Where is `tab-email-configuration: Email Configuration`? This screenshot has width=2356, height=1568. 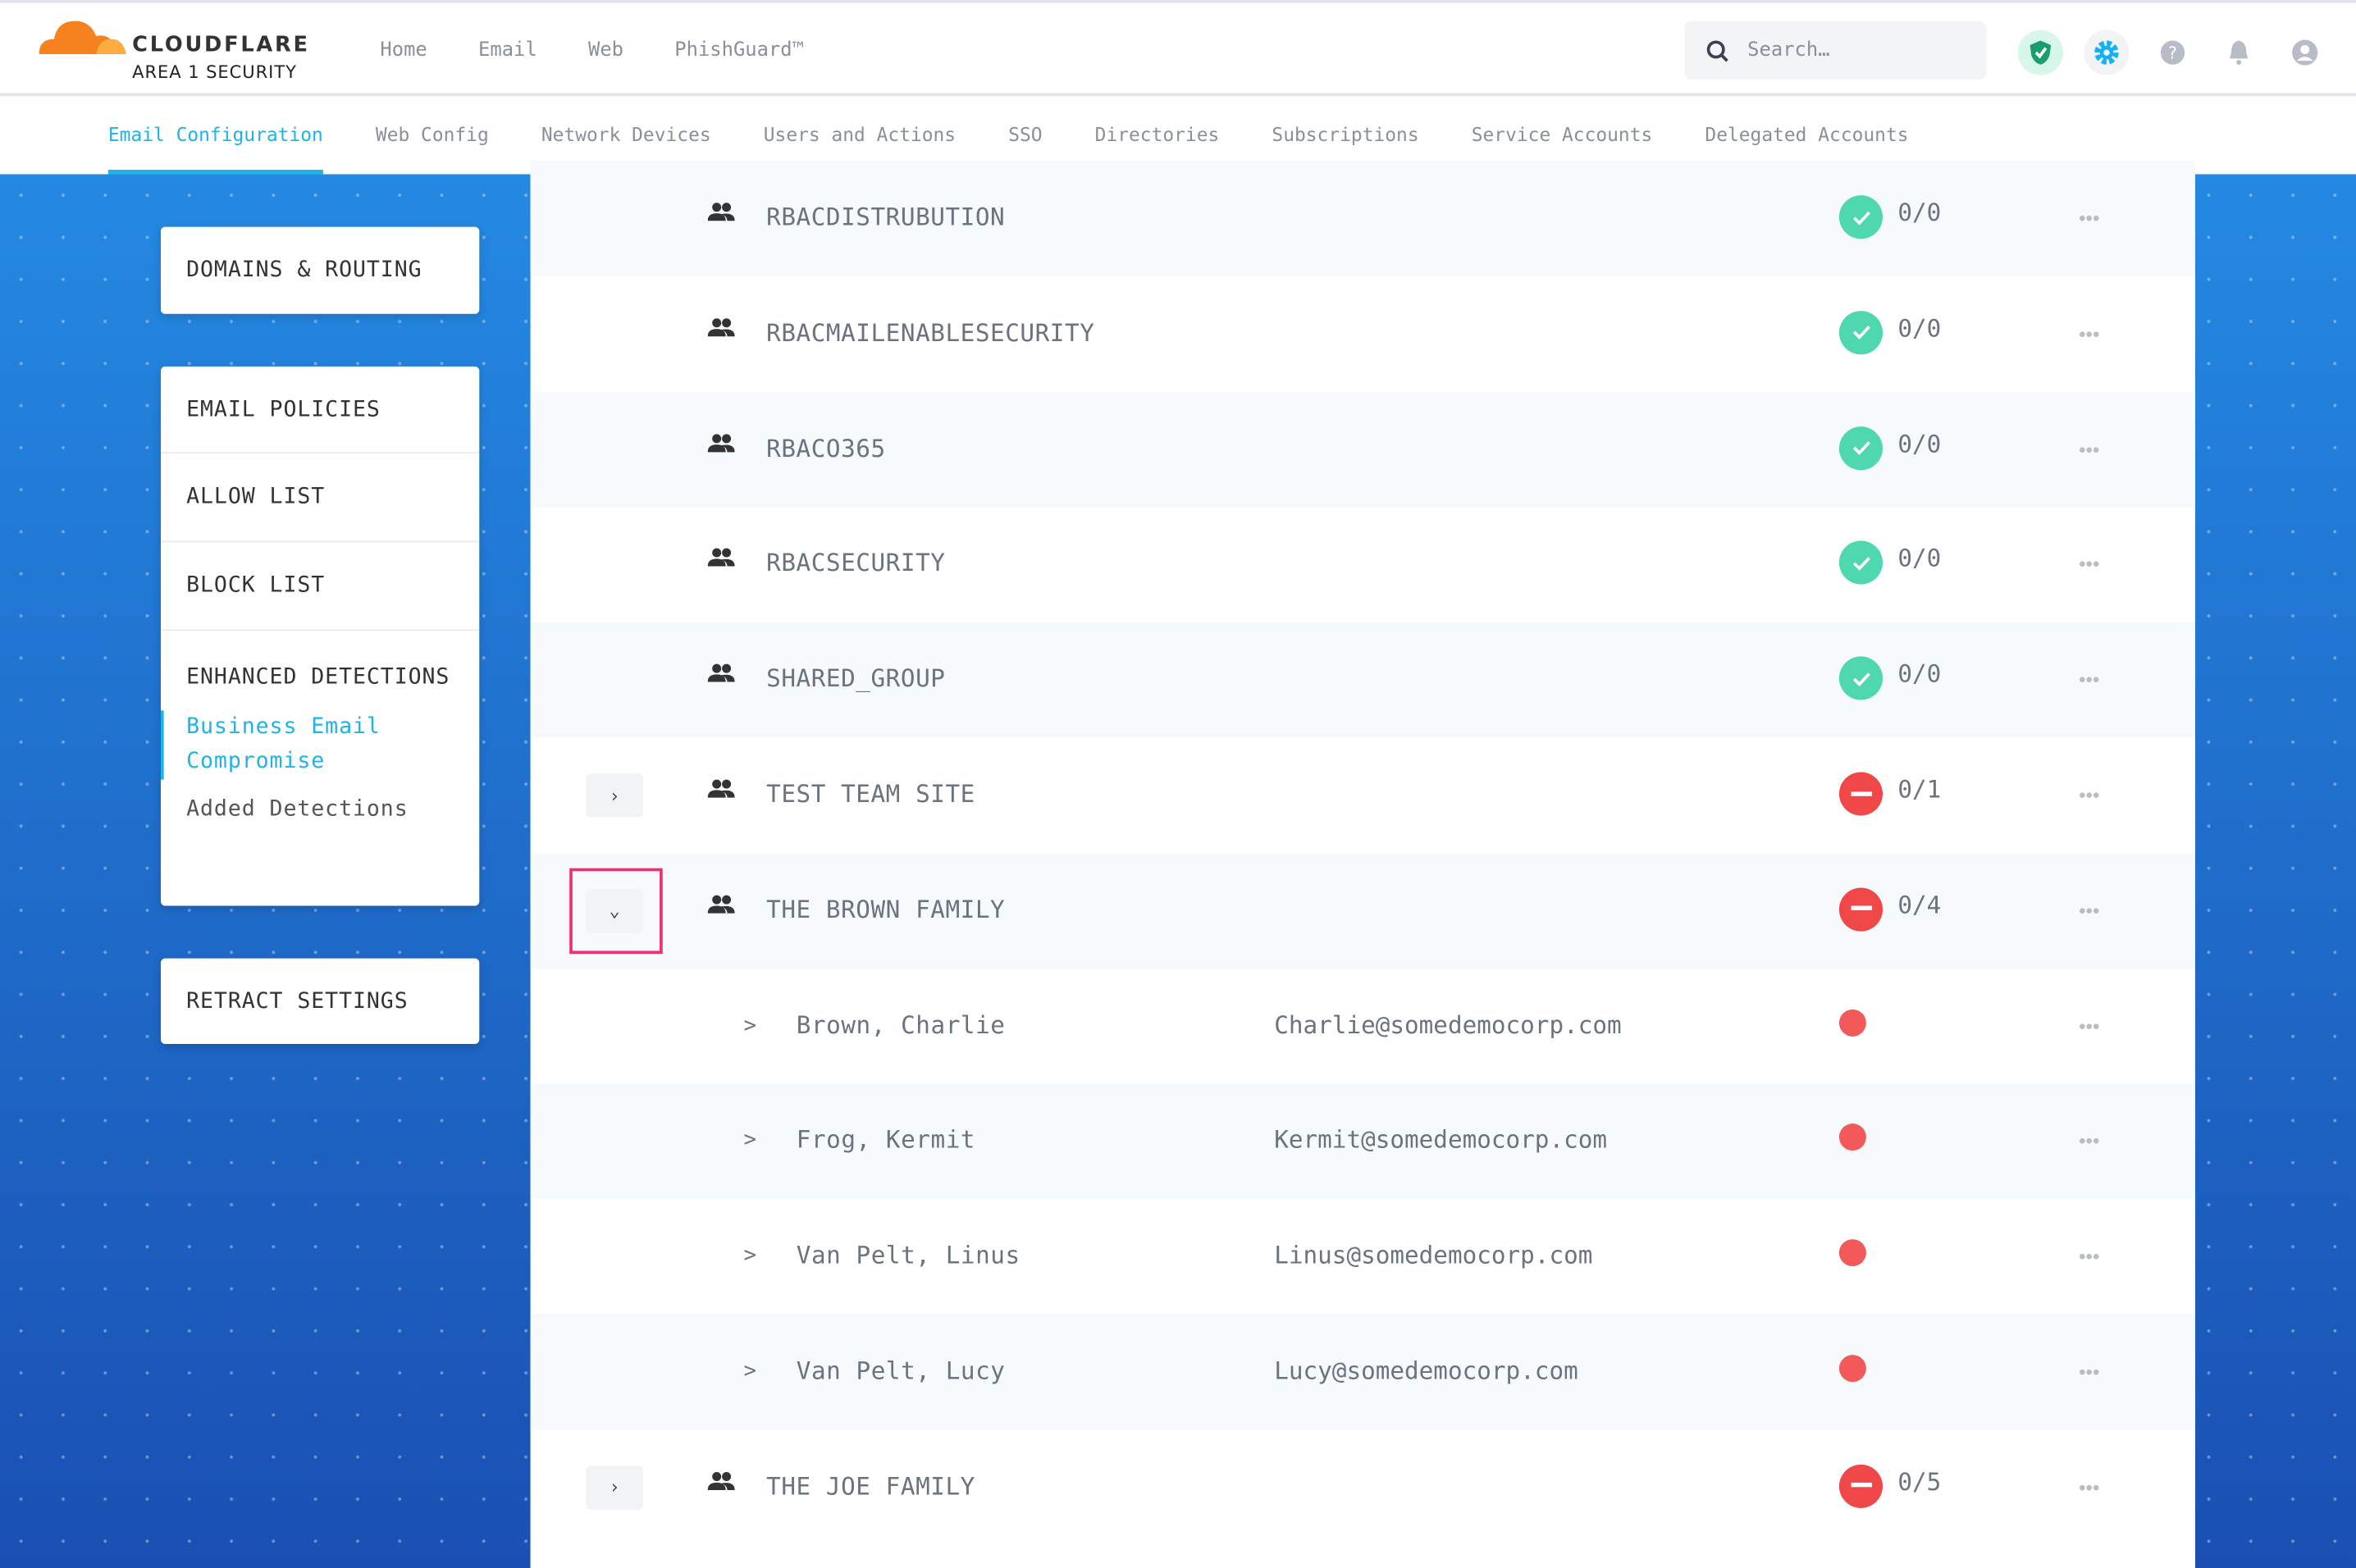 tab-email-configuration: Email Configuration is located at coordinates (215, 135).